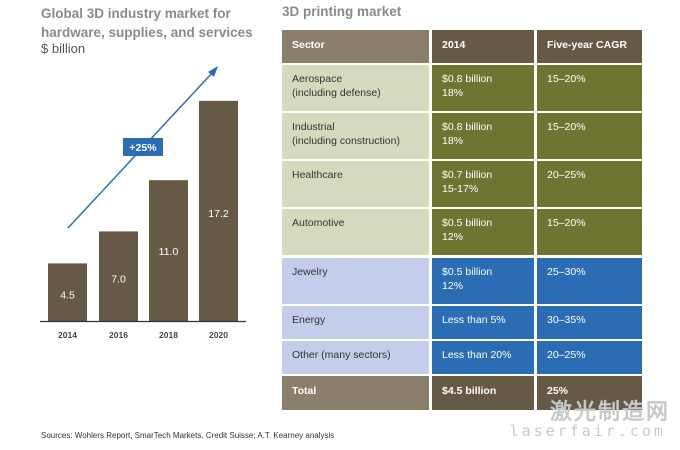 Image resolution: width=680 pixels, height=450 pixels. What do you see at coordinates (355, 184) in the screenshot?
I see `table-row-sector: Healthcare` at bounding box center [355, 184].